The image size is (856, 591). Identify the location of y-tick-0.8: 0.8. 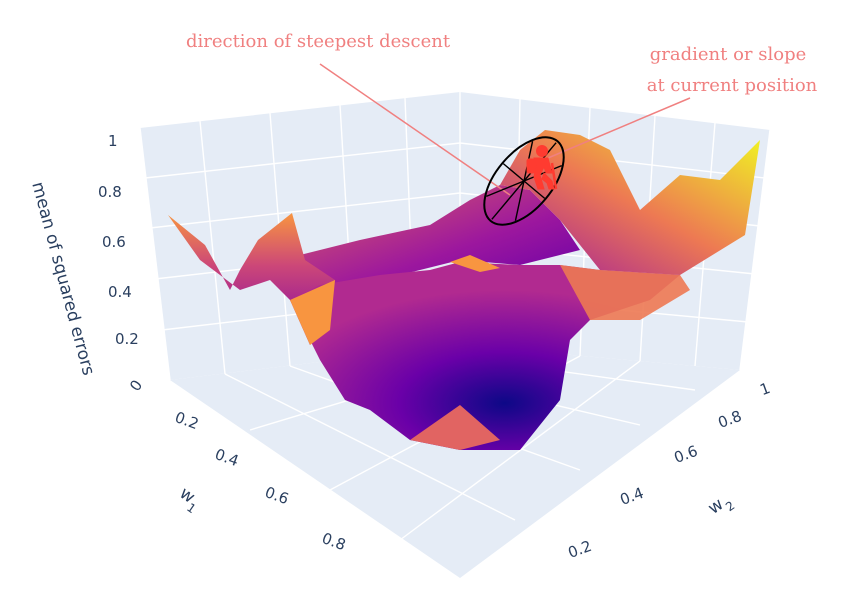
(730, 419).